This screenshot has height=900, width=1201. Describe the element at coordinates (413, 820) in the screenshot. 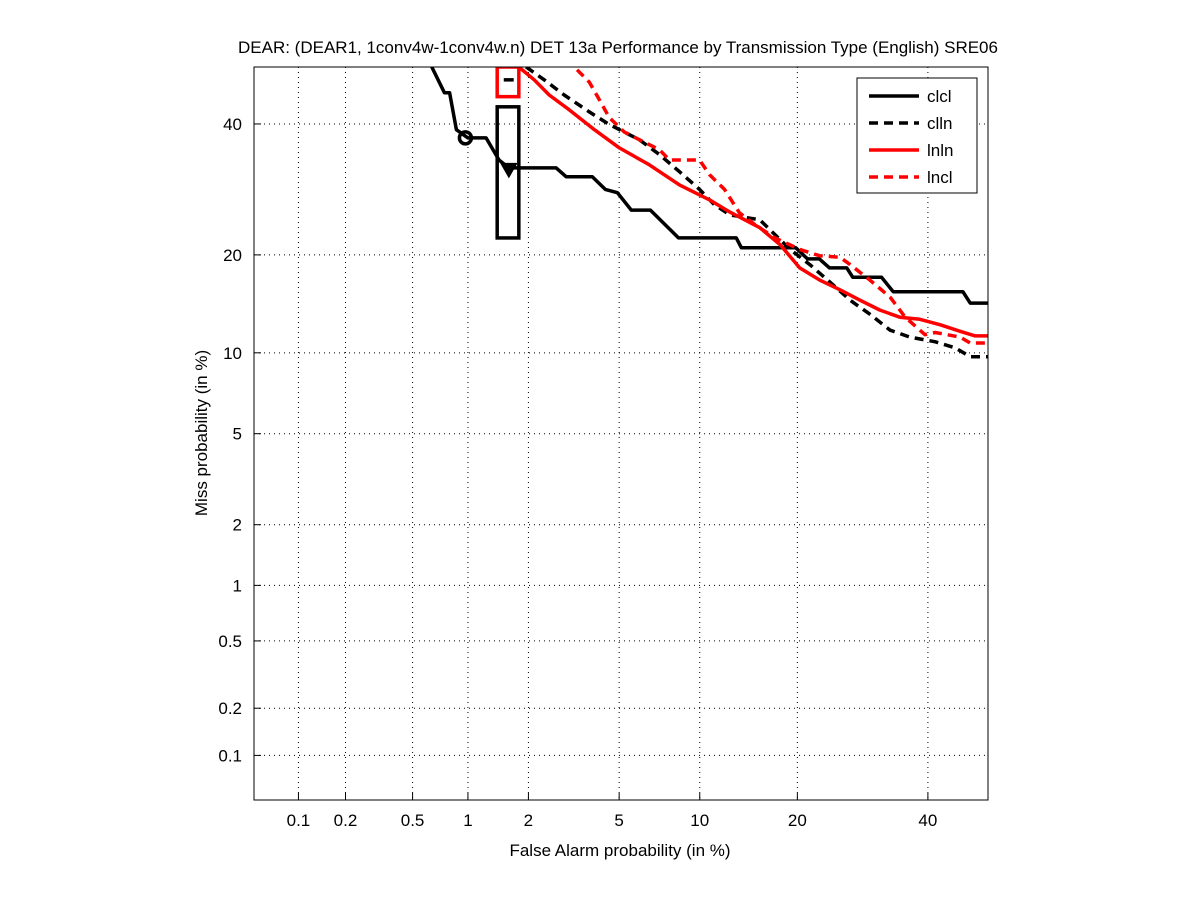

I see `x-tick-label: 0.5` at that location.